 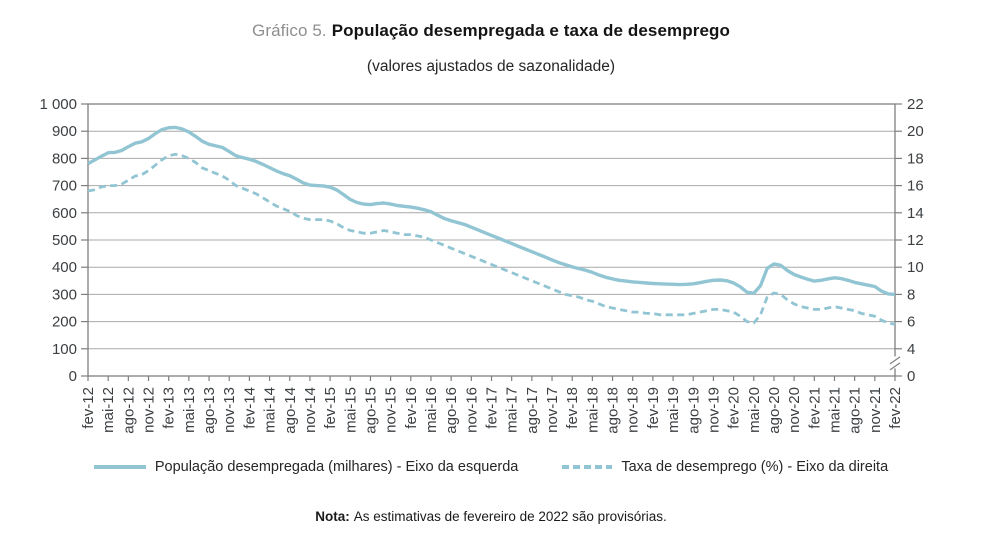 I want to click on right-axis-label: 22, so click(x=915, y=104).